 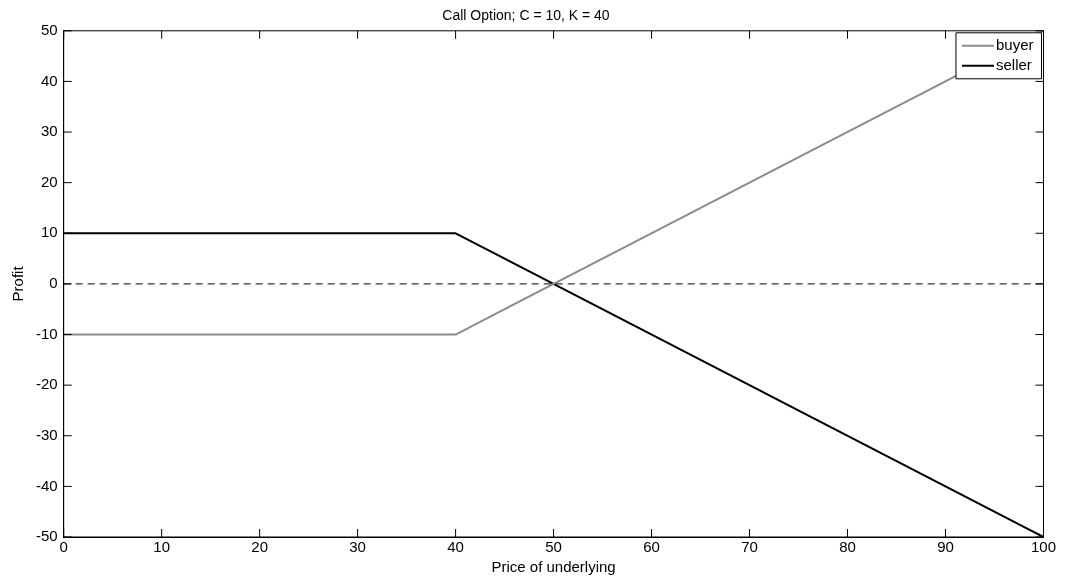 I want to click on y-tick-label: -40, so click(x=46, y=485).